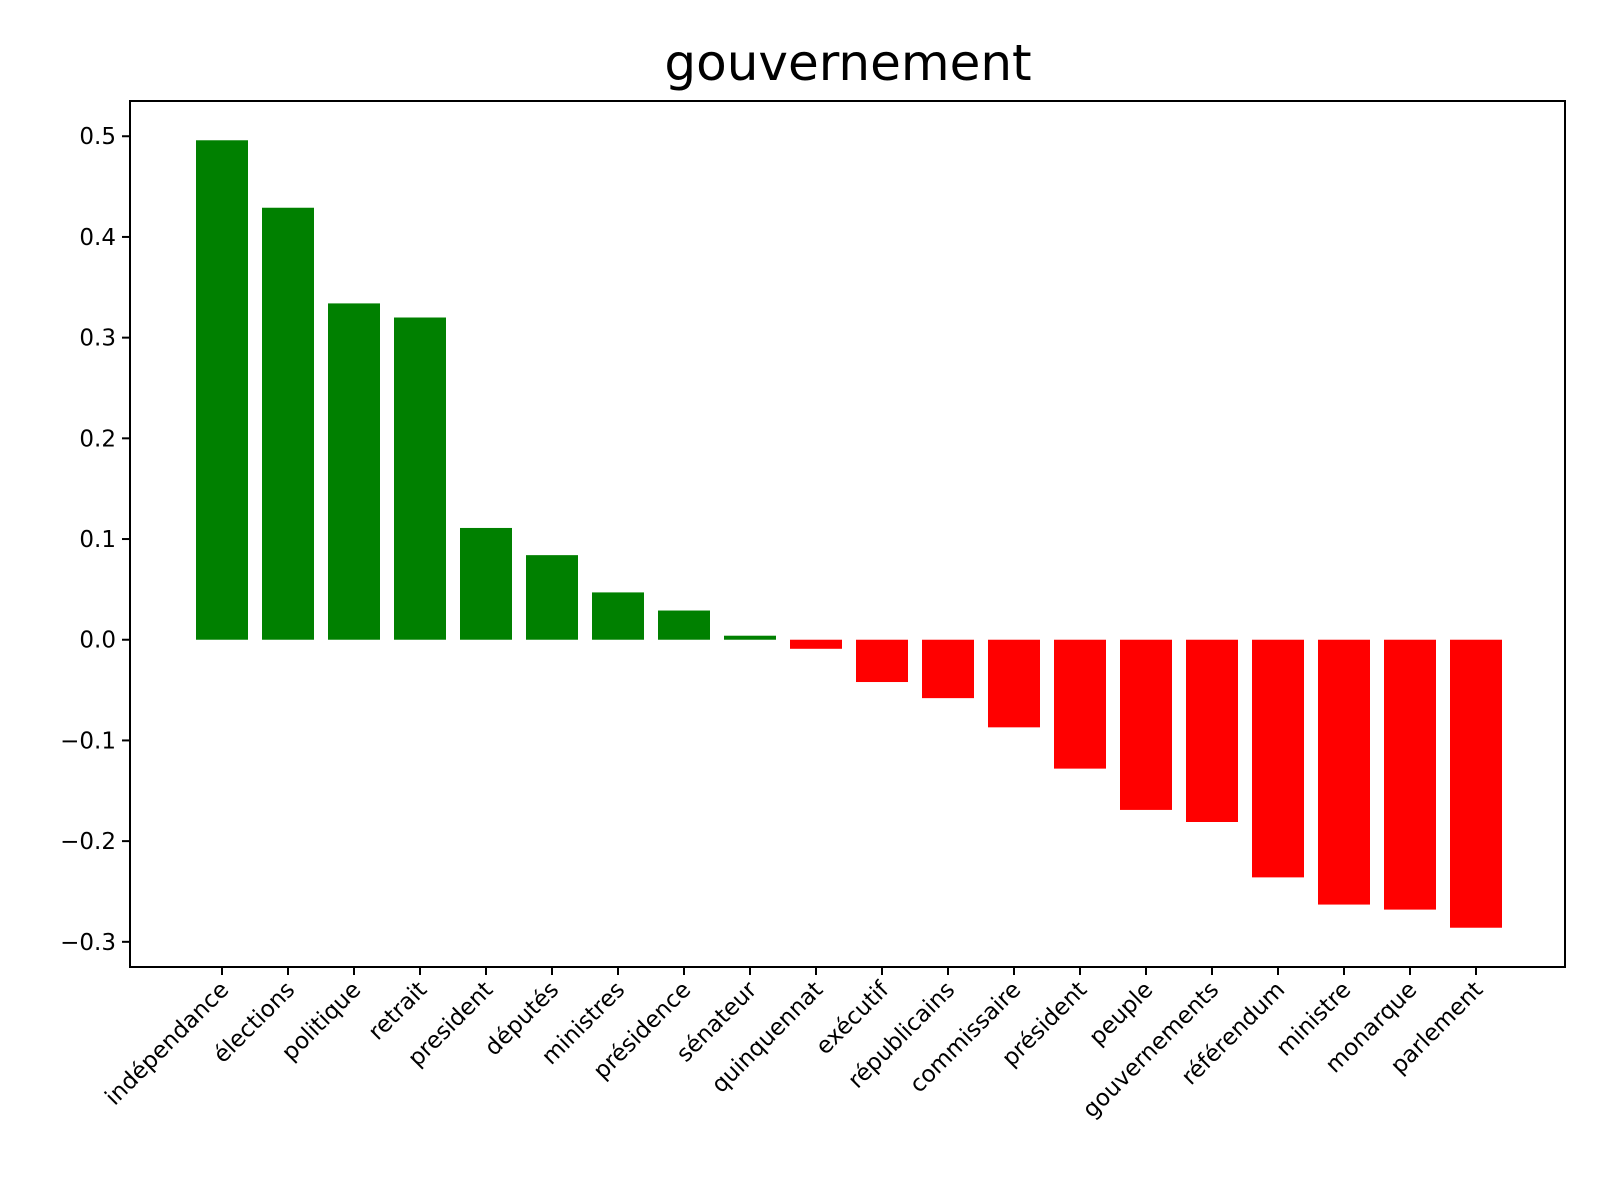  What do you see at coordinates (88, 842) in the screenshot?
I see `y-tick-label: −0.2` at bounding box center [88, 842].